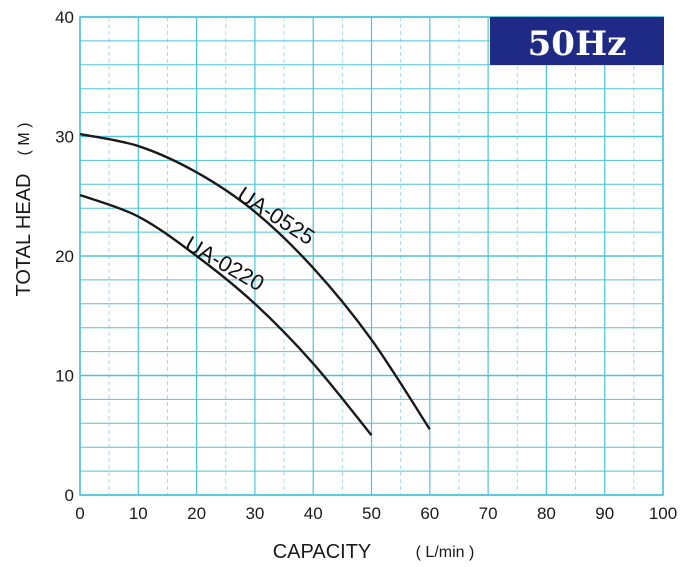  I want to click on y-tick-label: 40, so click(64, 17).